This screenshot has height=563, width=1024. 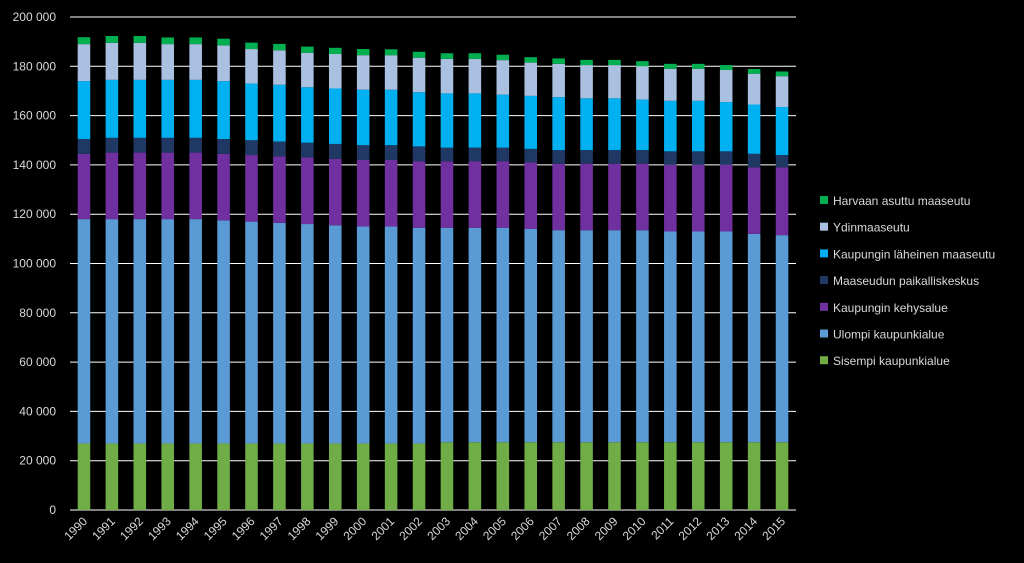 I want to click on legend-label: Kaupungin läheinen maaseutu, so click(x=914, y=254).